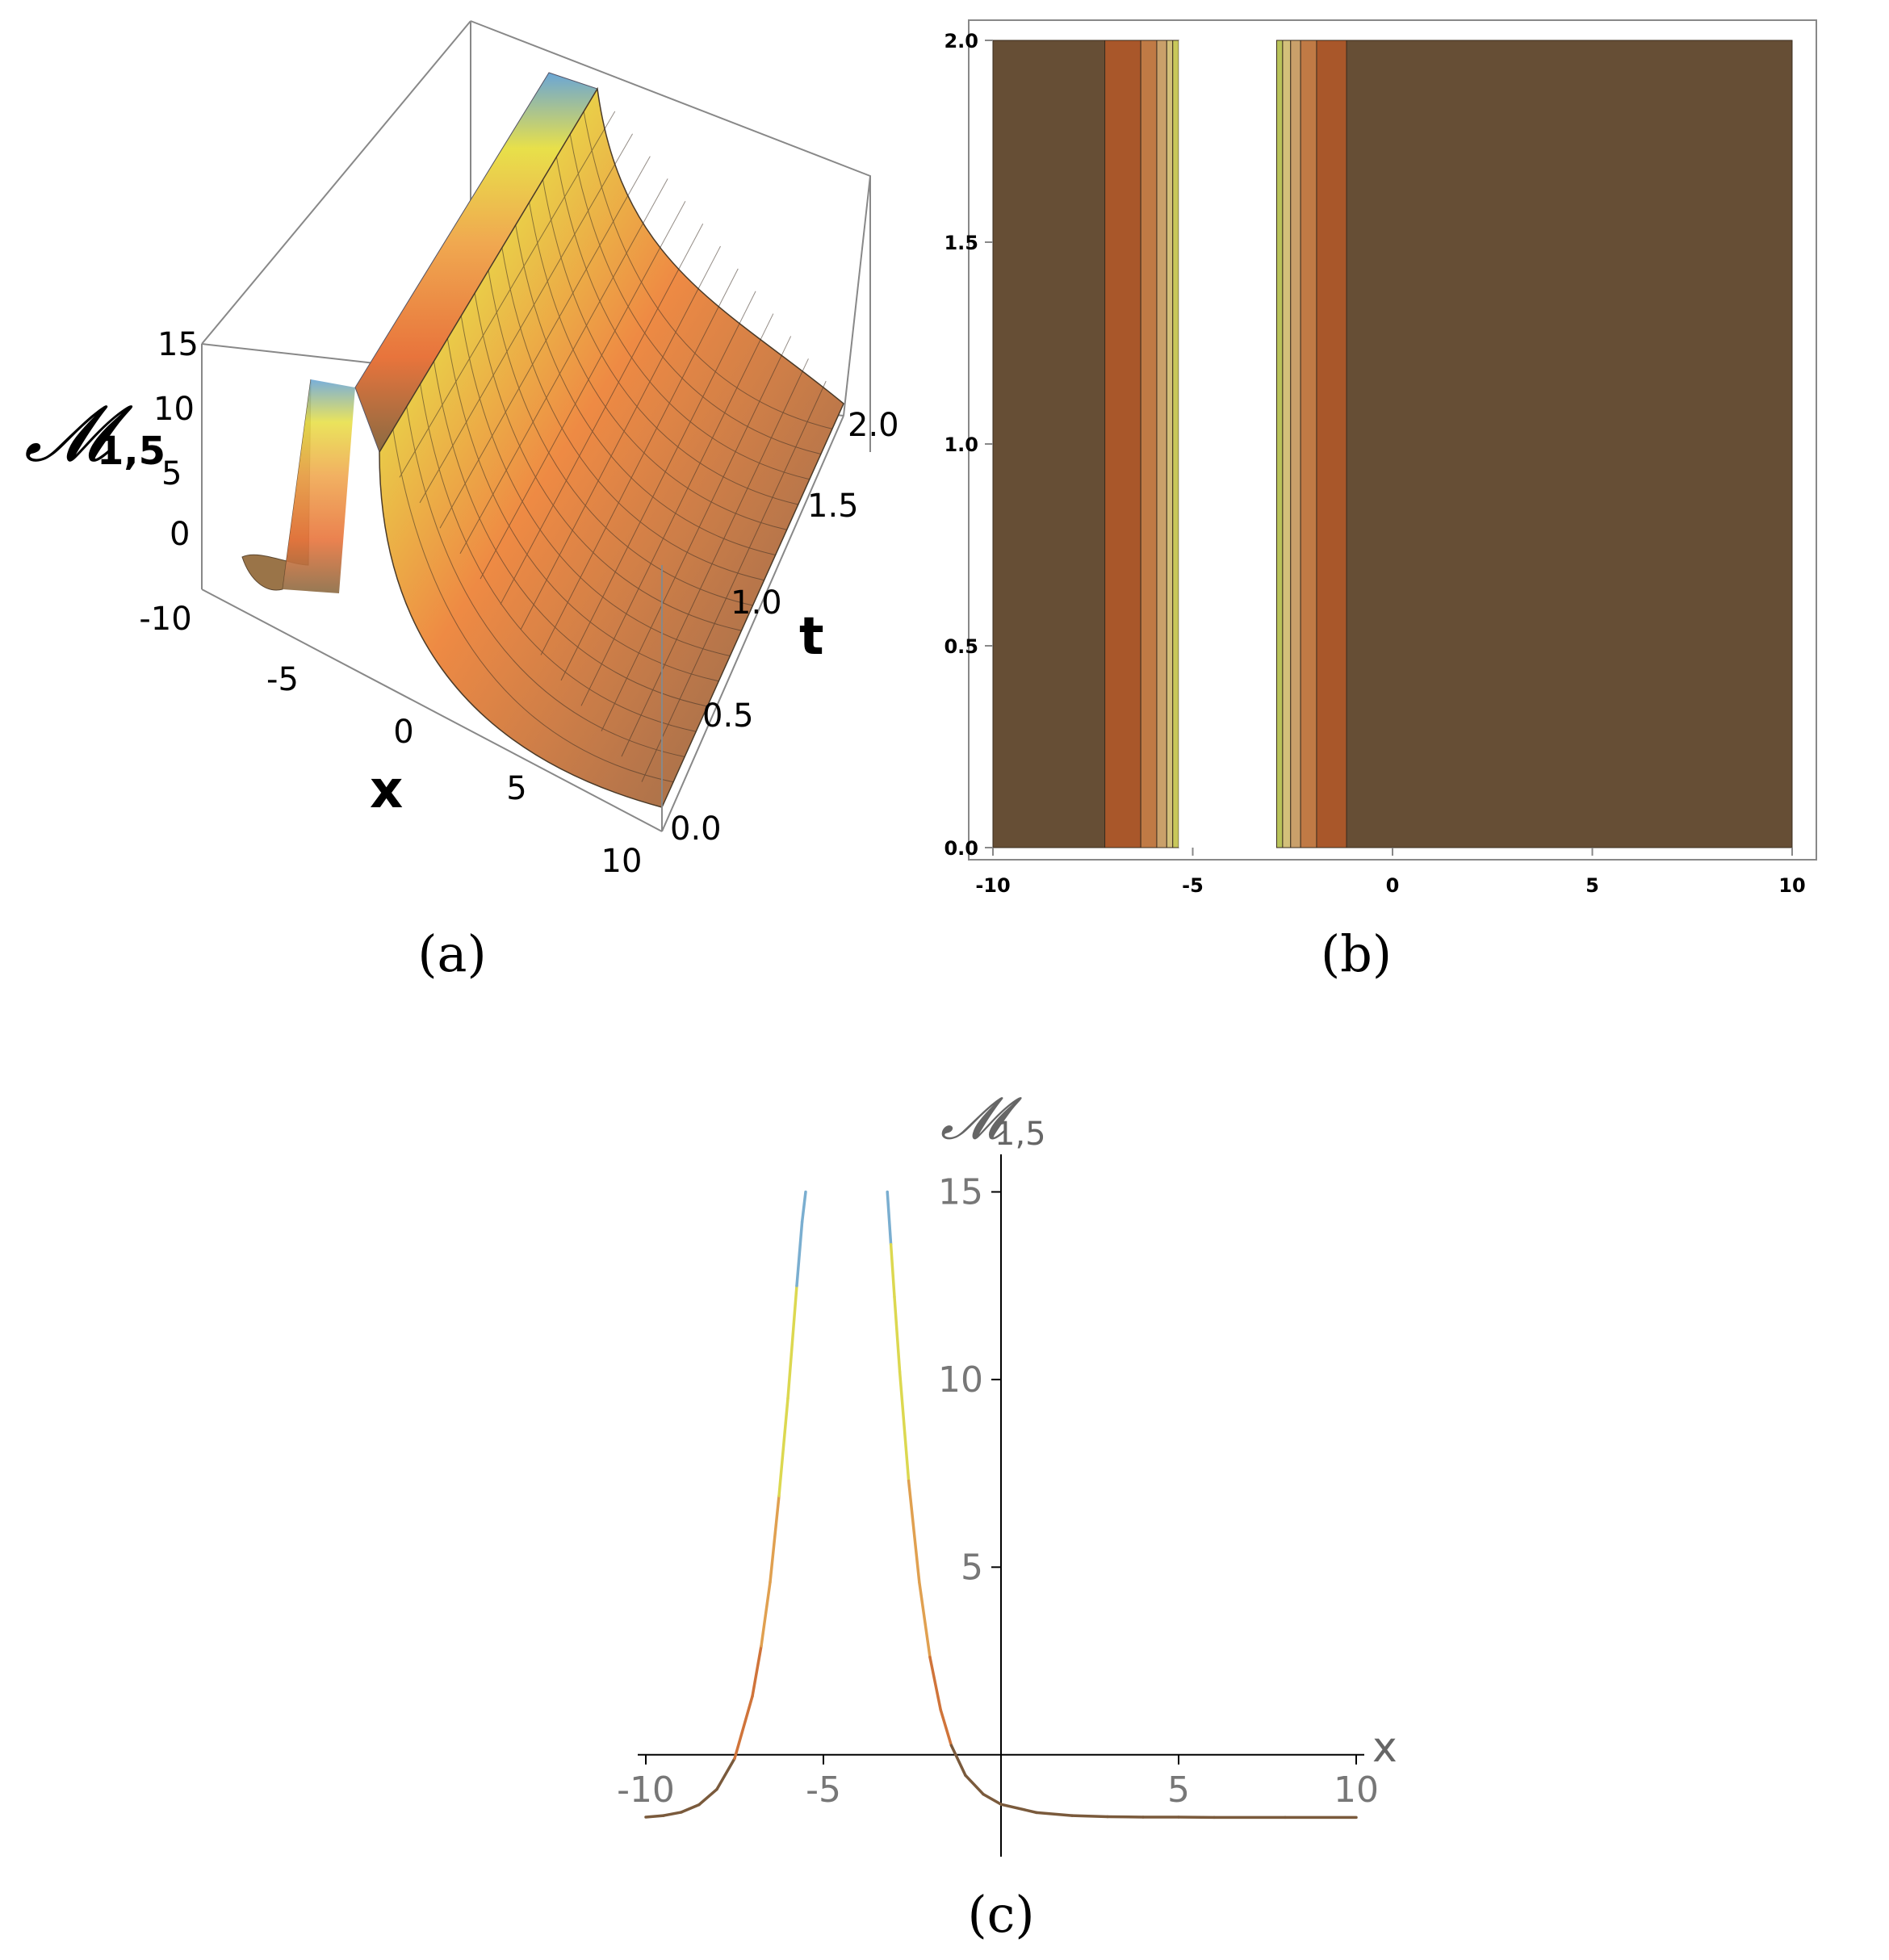 The height and width of the screenshot is (1960, 1889). I want to click on t-tick-label: 0.5, so click(728, 716).